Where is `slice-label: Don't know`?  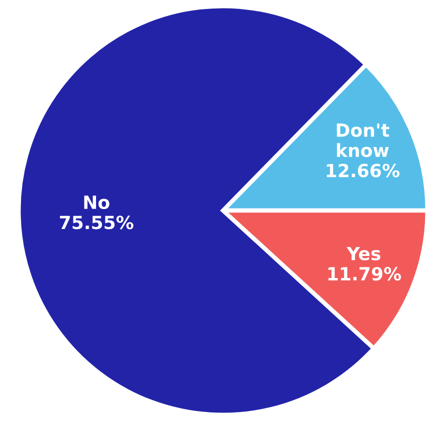
slice-label: Don't know is located at coordinates (363, 141).